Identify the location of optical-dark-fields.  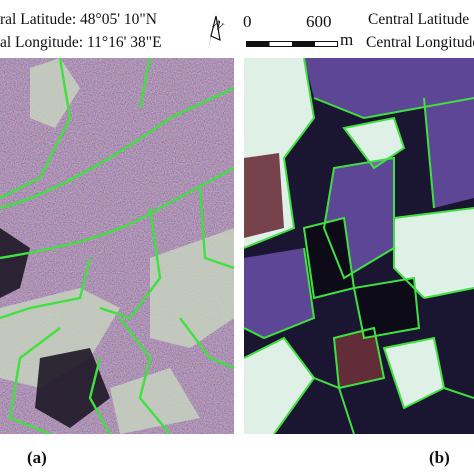
(361, 278).